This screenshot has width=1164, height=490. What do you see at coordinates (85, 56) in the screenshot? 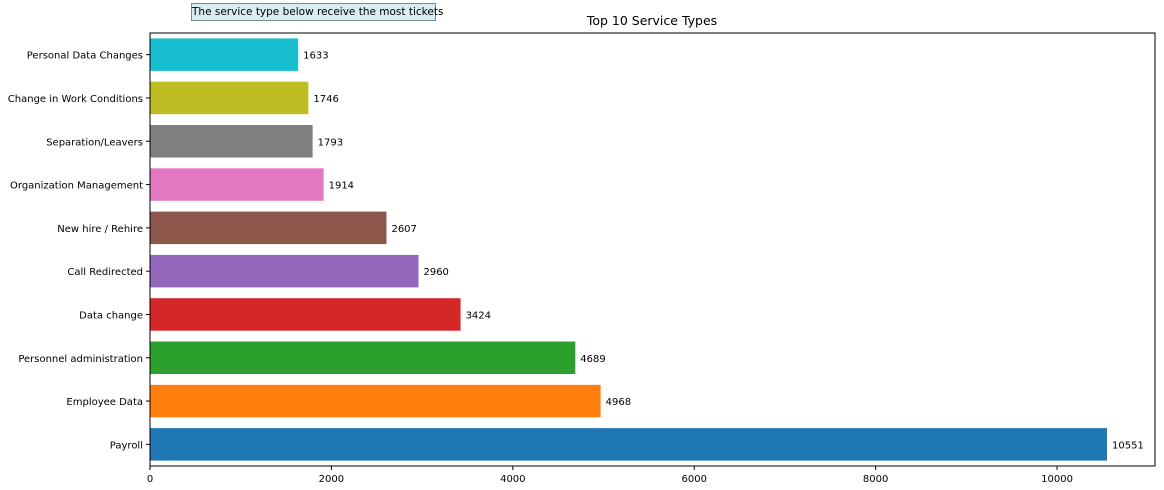
I see `y-tick-label: Personal Data Changes` at bounding box center [85, 56].